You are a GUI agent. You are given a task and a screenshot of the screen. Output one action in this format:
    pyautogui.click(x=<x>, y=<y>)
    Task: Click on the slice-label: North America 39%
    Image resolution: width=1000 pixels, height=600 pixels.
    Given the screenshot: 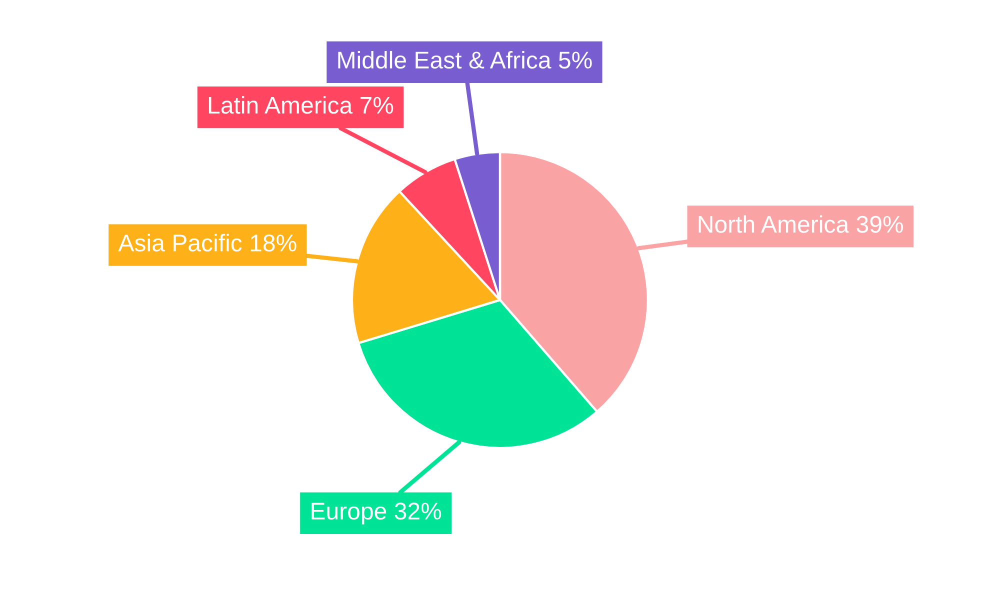 What is the action you would take?
    pyautogui.click(x=800, y=224)
    